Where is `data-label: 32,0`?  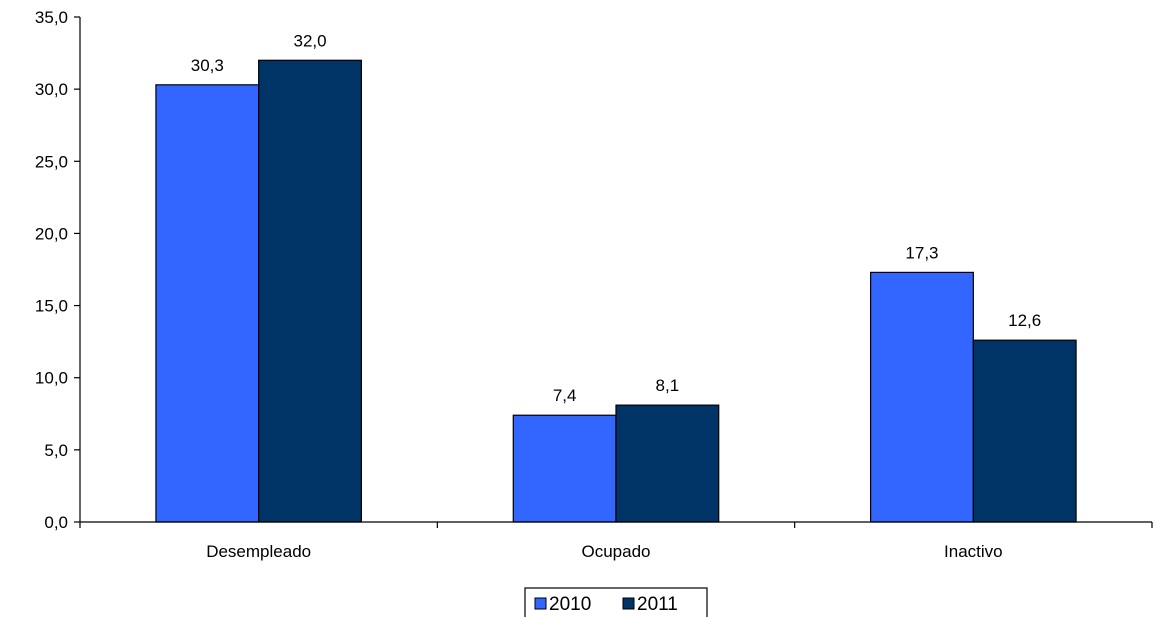
data-label: 32,0 is located at coordinates (309, 40).